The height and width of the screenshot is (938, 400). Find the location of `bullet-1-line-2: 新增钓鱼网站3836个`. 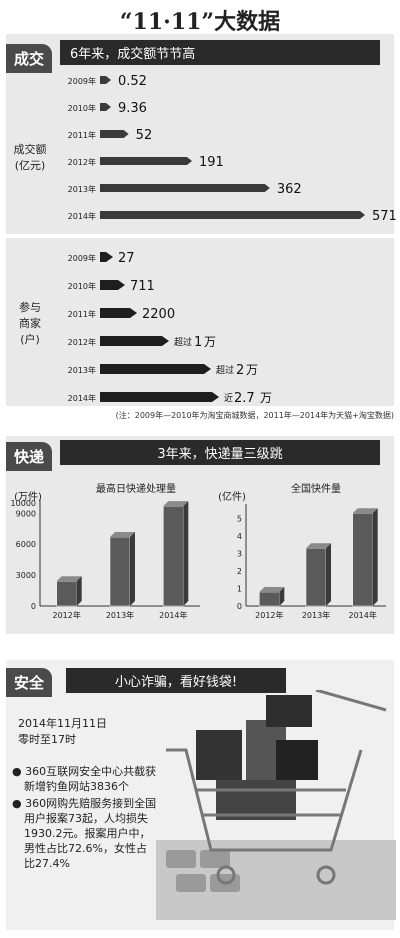

bullet-1-line-2: 新增钓鱼网站3836个 is located at coordinates (76, 786).